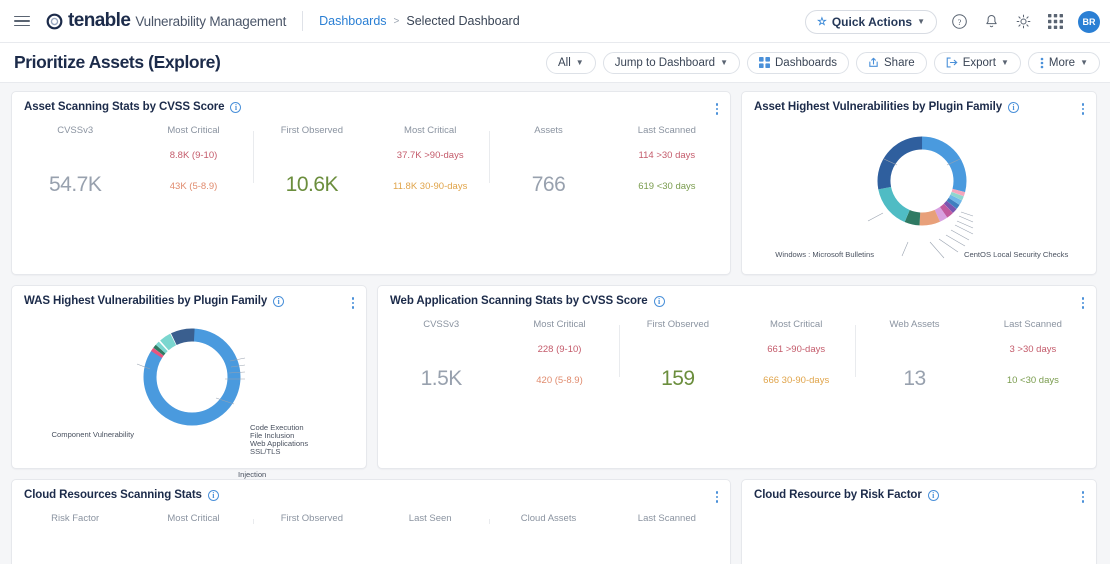  What do you see at coordinates (124, 107) in the screenshot?
I see `card-title: Asset Scanning Stats by CVSS Score` at bounding box center [124, 107].